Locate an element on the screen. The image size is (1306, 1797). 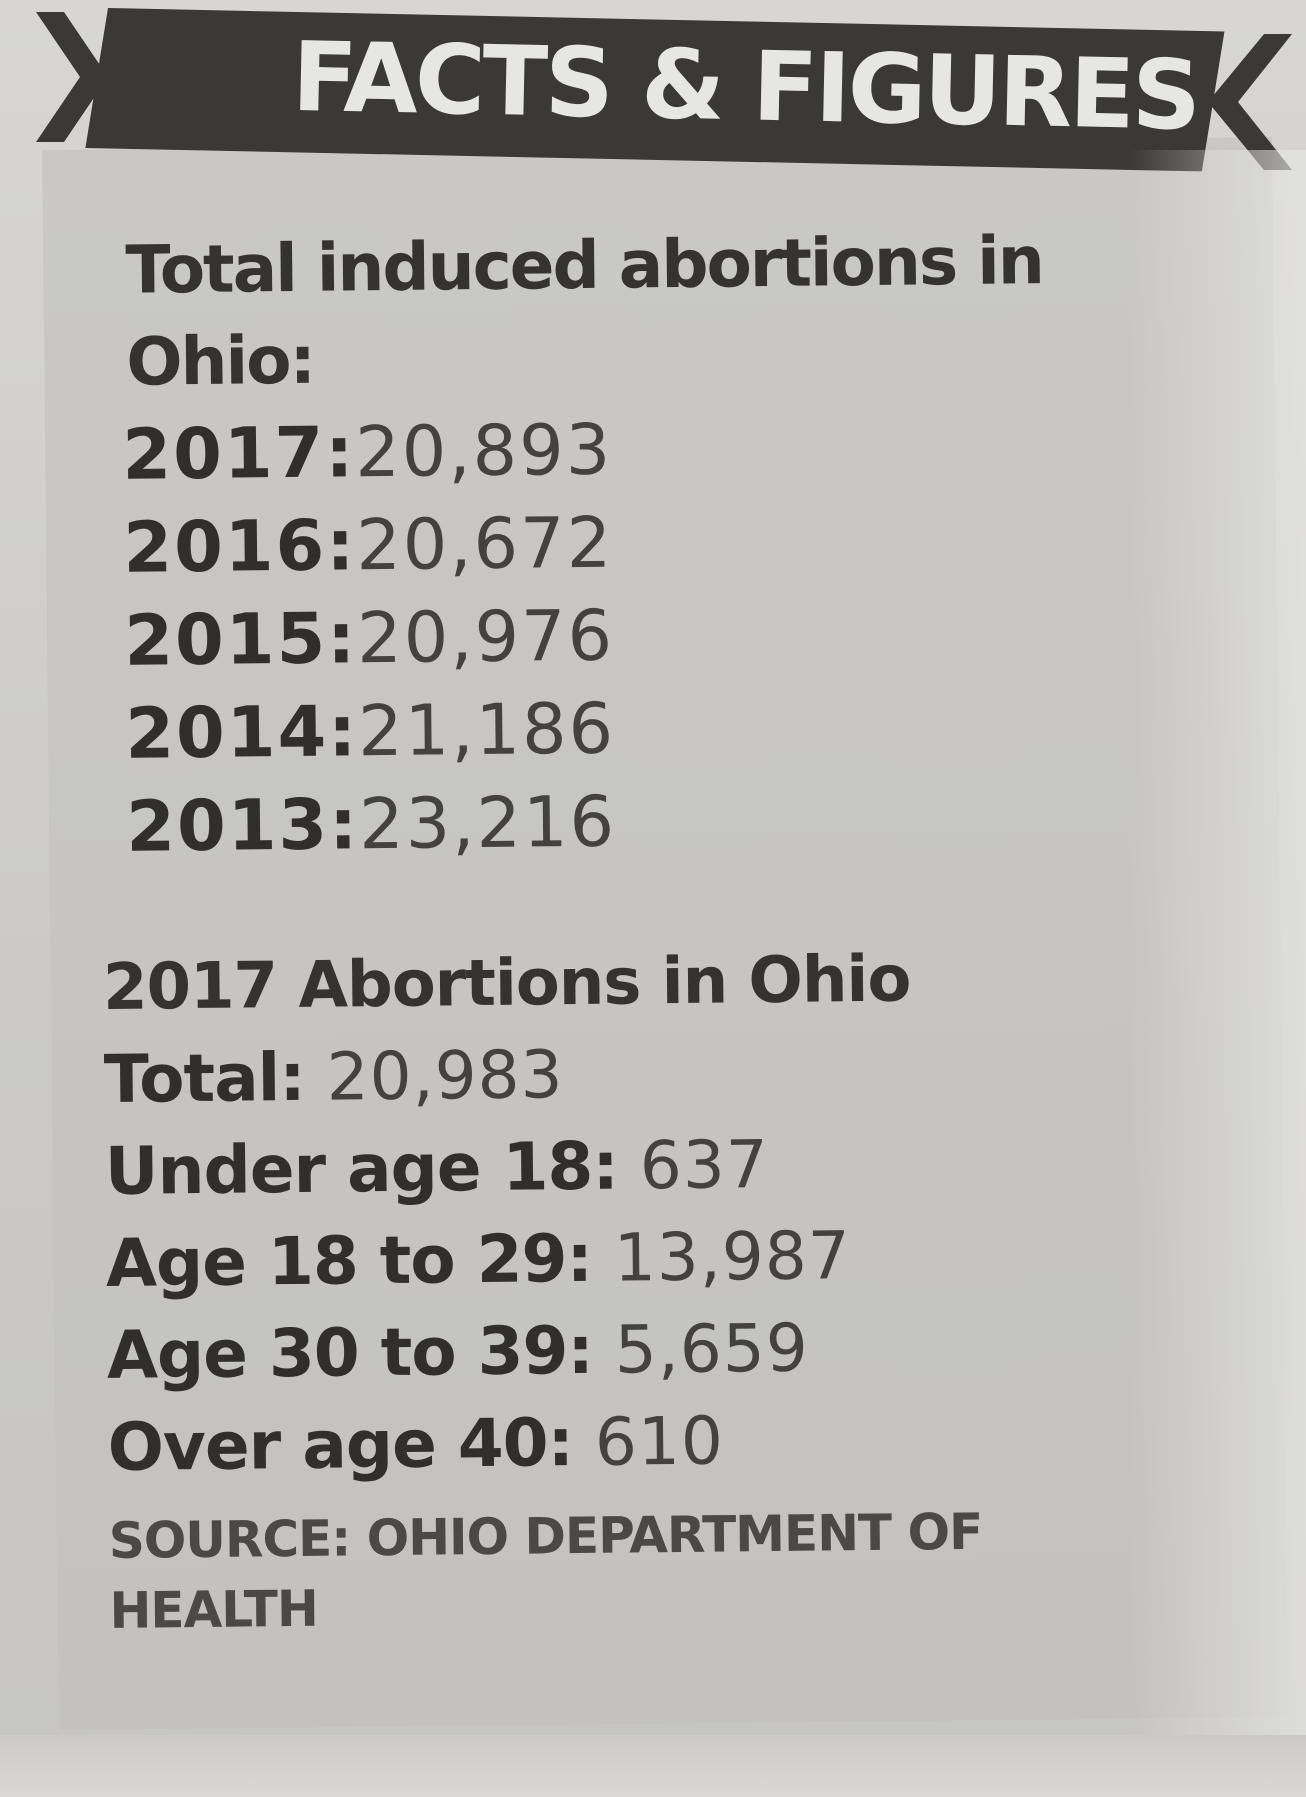
row-value: 20,976 is located at coordinates (485, 637).